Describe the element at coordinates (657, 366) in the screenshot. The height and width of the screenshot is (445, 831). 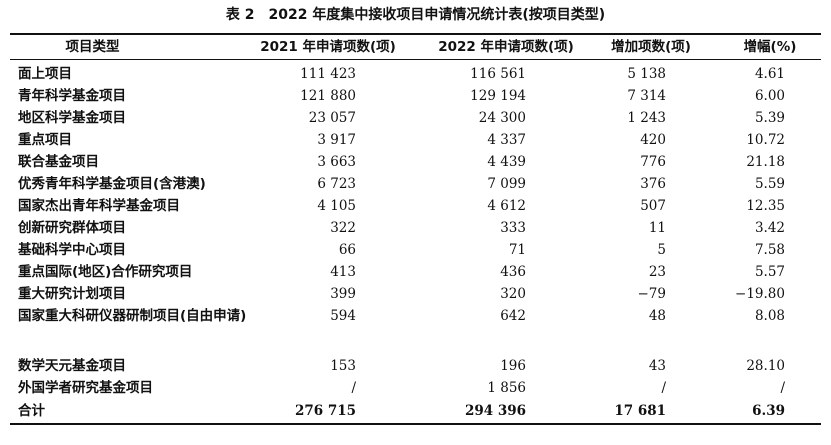
I see `increase-cell: 43` at that location.